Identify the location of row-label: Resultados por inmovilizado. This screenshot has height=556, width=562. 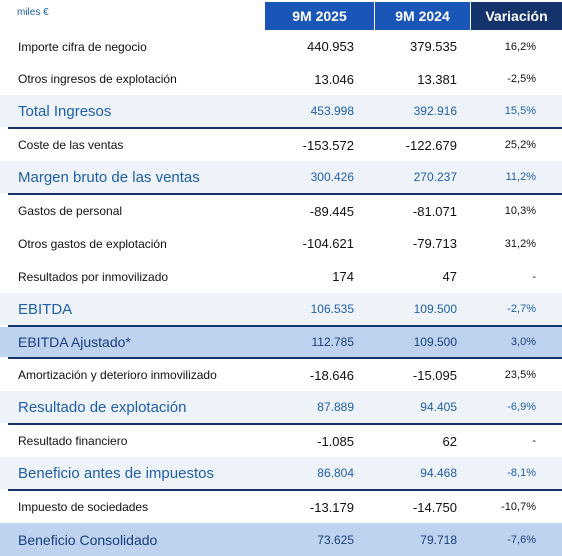
(93, 276).